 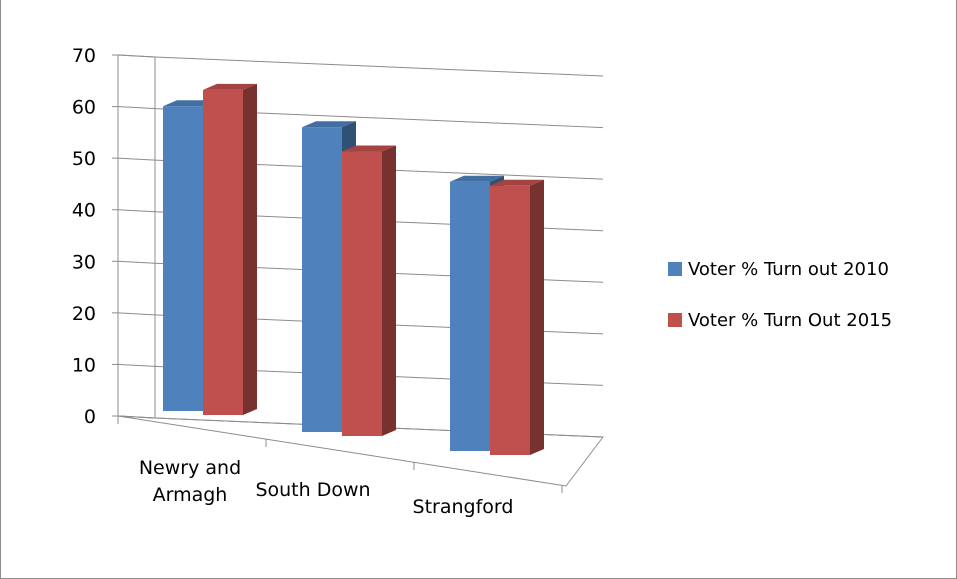 I want to click on y-tick-label: 20, so click(x=84, y=314).